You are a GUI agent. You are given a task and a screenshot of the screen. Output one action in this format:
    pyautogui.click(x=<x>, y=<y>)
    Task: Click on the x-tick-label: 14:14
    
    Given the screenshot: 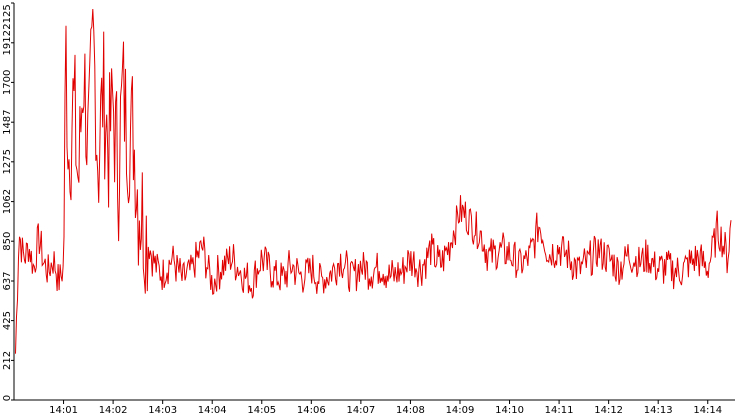 What is the action you would take?
    pyautogui.click(x=707, y=410)
    